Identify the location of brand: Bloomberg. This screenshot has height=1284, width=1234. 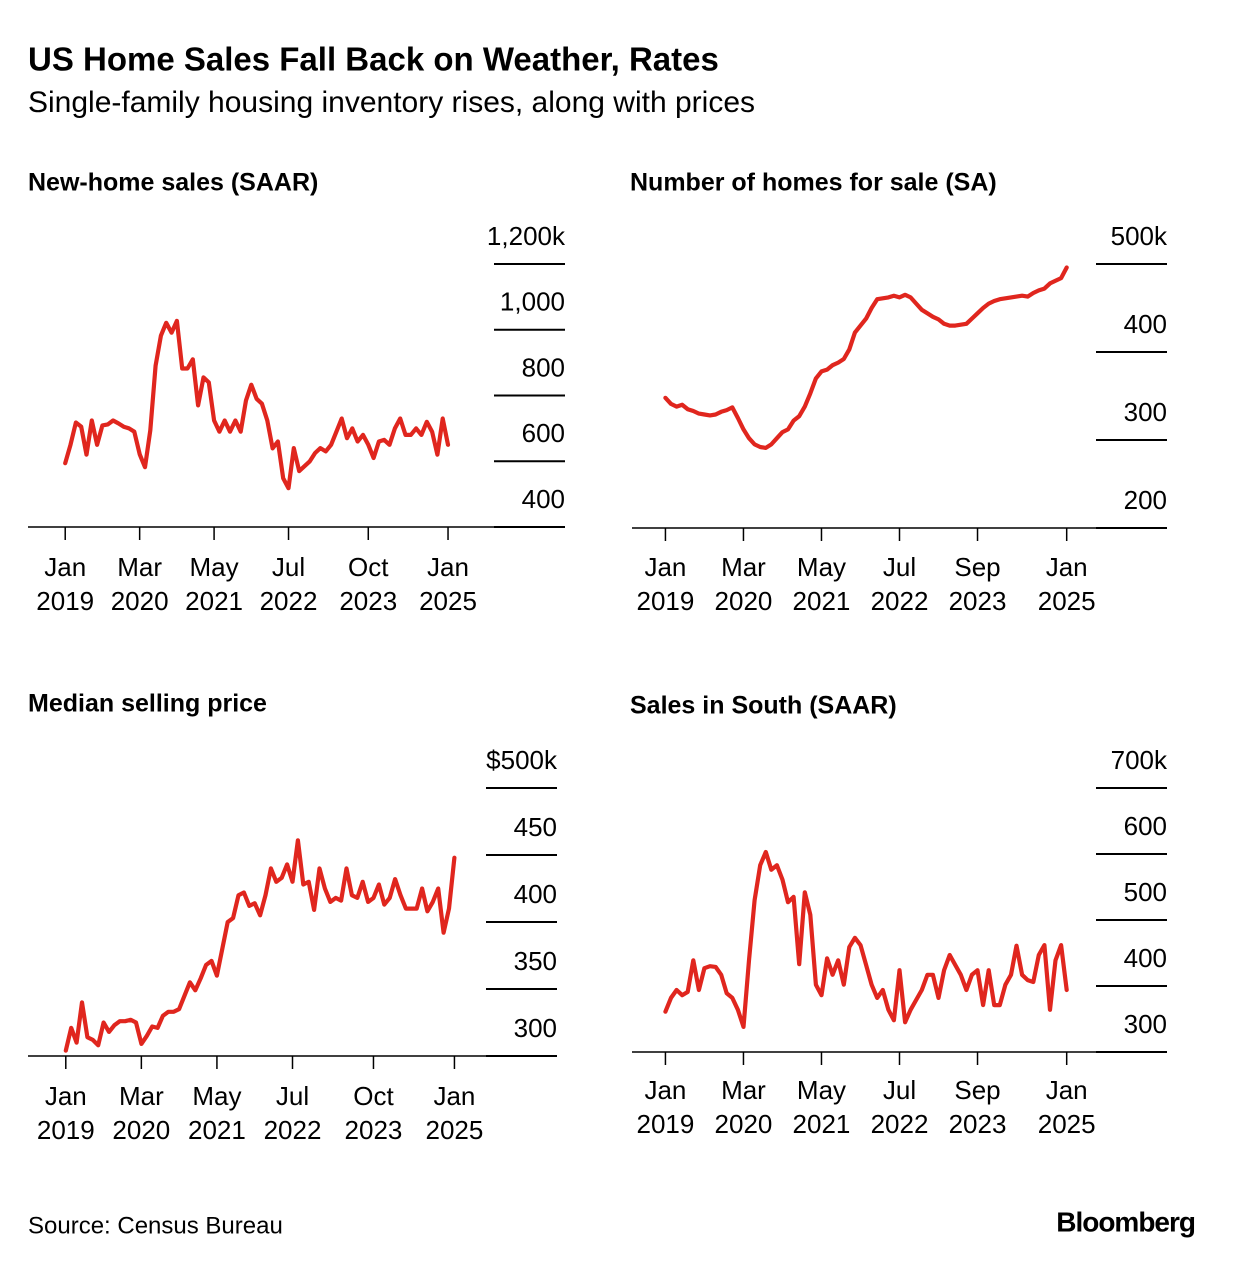
(1125, 1221).